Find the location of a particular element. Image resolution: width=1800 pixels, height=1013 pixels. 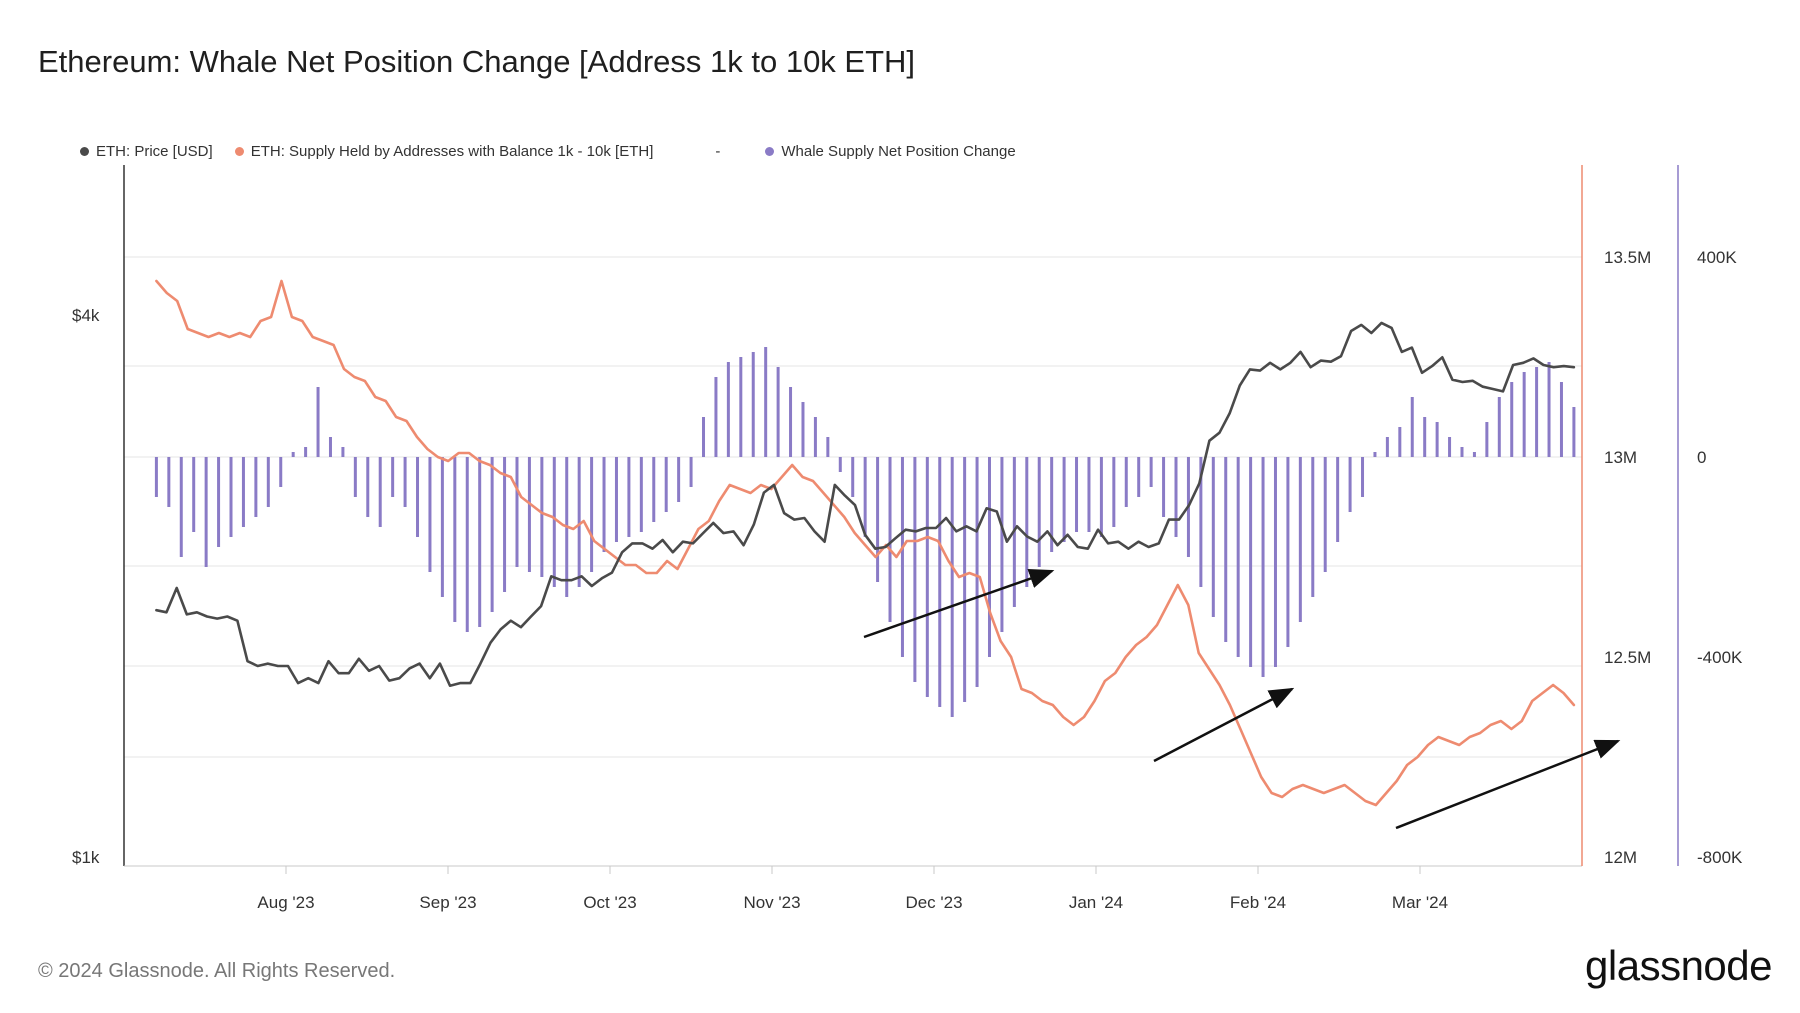

legend-label-net-change: Whale Supply Net Position Change is located at coordinates (898, 151).